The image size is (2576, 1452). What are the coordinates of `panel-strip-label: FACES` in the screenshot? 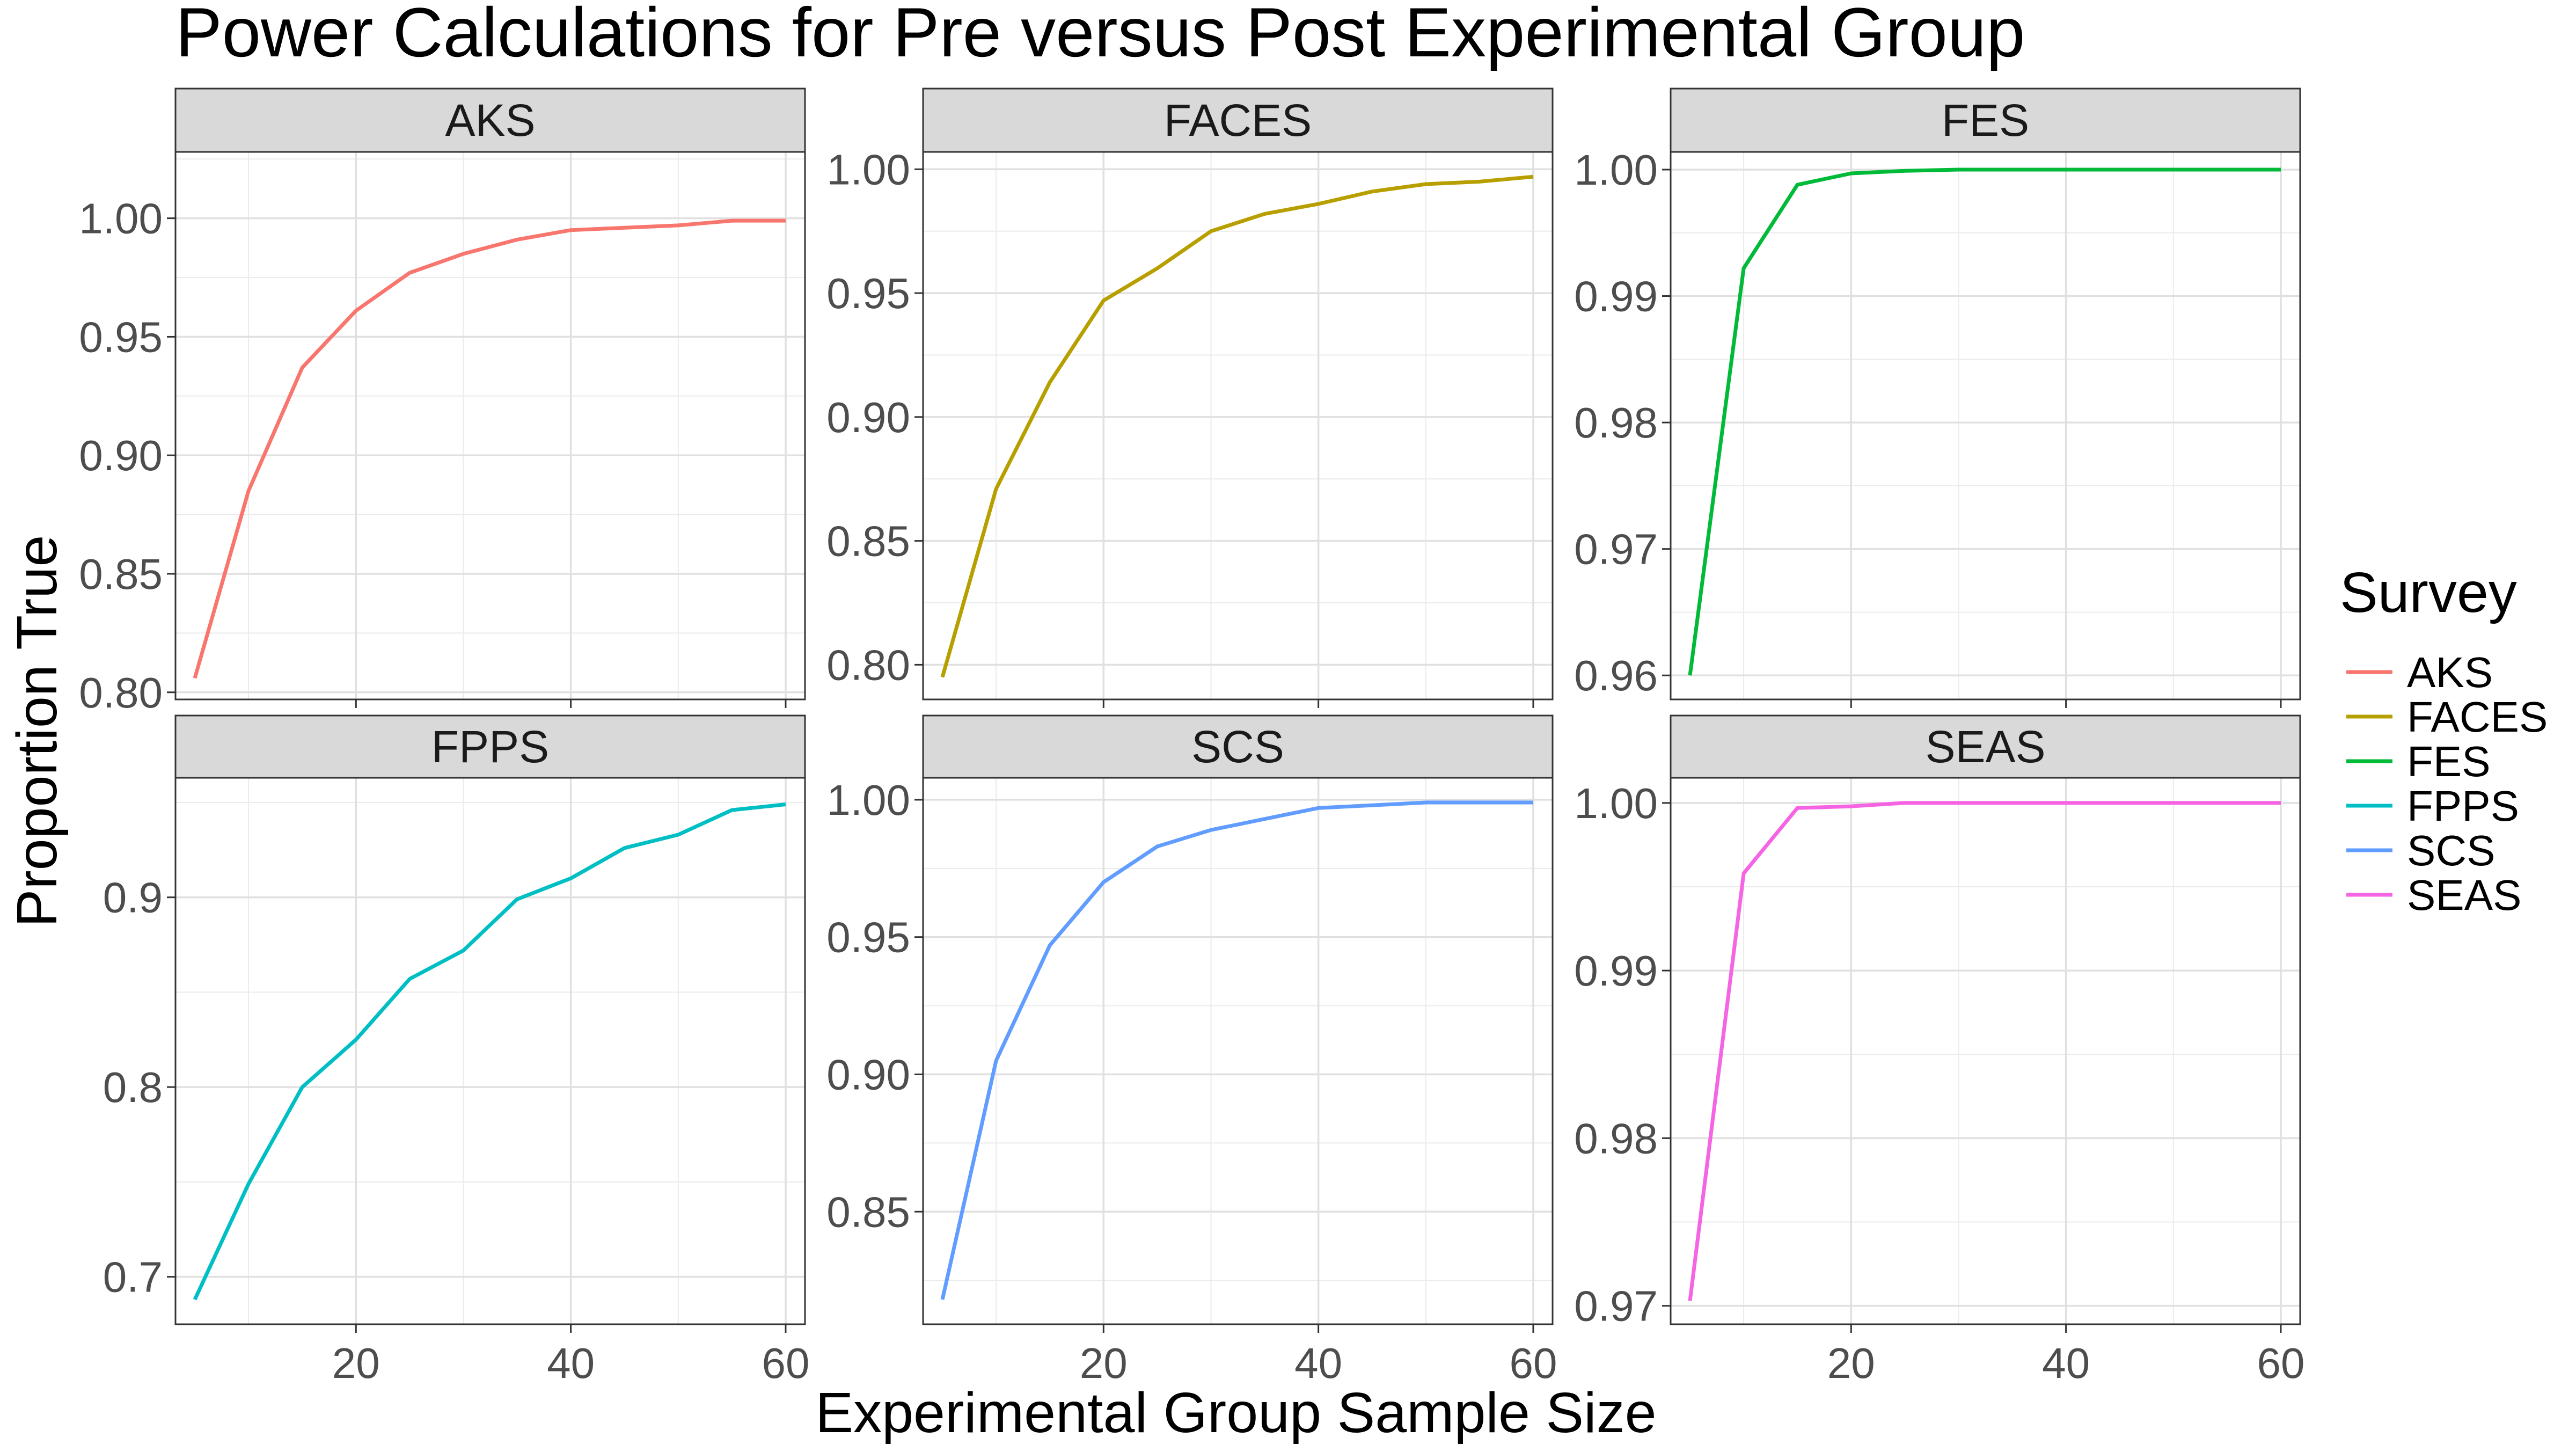 It's located at (1238, 120).